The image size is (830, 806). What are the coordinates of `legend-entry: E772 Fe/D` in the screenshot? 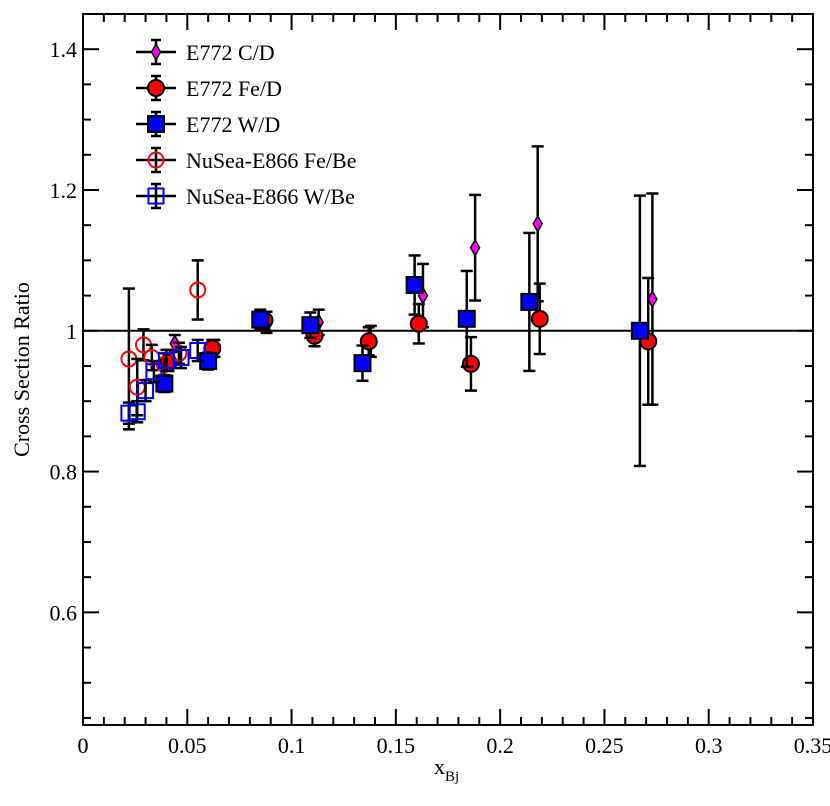 It's located at (209, 88).